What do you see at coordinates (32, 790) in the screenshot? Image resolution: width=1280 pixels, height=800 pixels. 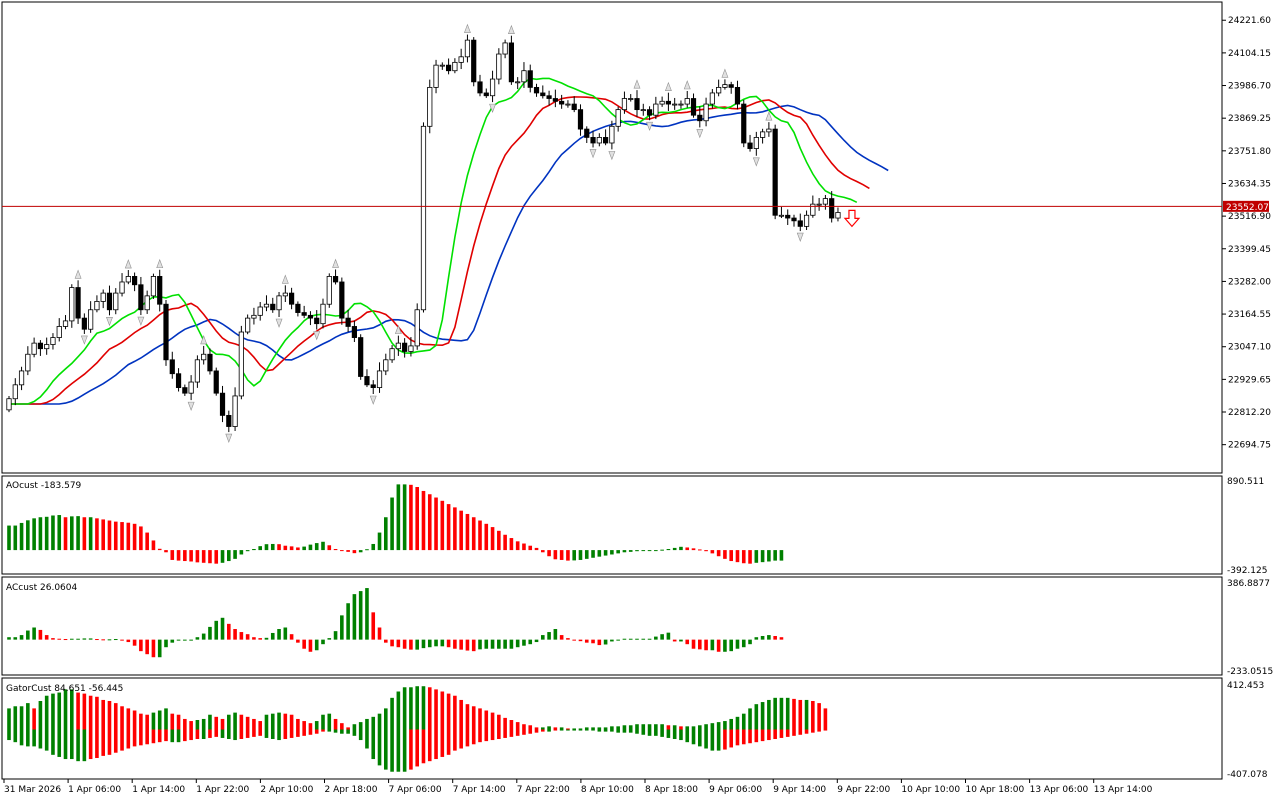 I see `time-axis-label: 31 Mar 2026` at bounding box center [32, 790].